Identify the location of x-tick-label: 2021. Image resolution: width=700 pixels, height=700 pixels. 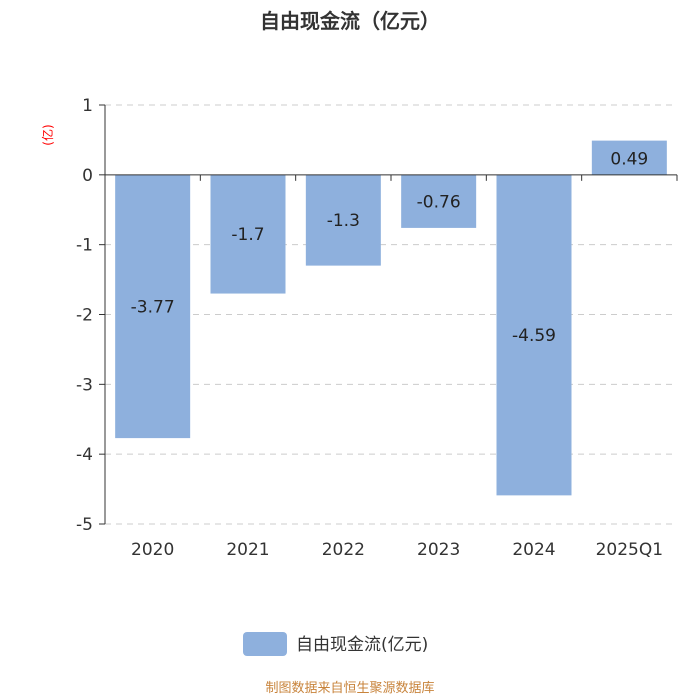
(247, 550).